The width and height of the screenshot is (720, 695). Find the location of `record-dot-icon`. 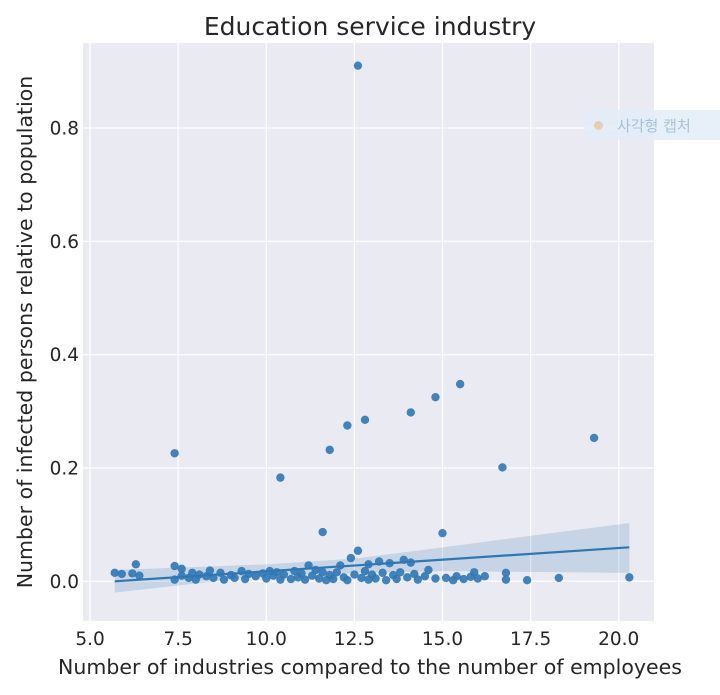

record-dot-icon is located at coordinates (598, 125).